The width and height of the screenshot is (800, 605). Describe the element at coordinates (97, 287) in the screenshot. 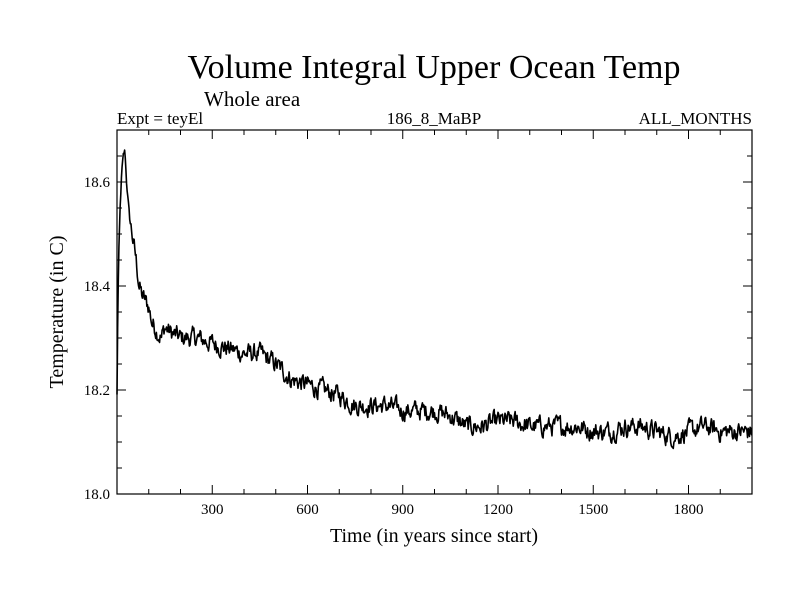

I see `y-tick-label: 18.4` at that location.